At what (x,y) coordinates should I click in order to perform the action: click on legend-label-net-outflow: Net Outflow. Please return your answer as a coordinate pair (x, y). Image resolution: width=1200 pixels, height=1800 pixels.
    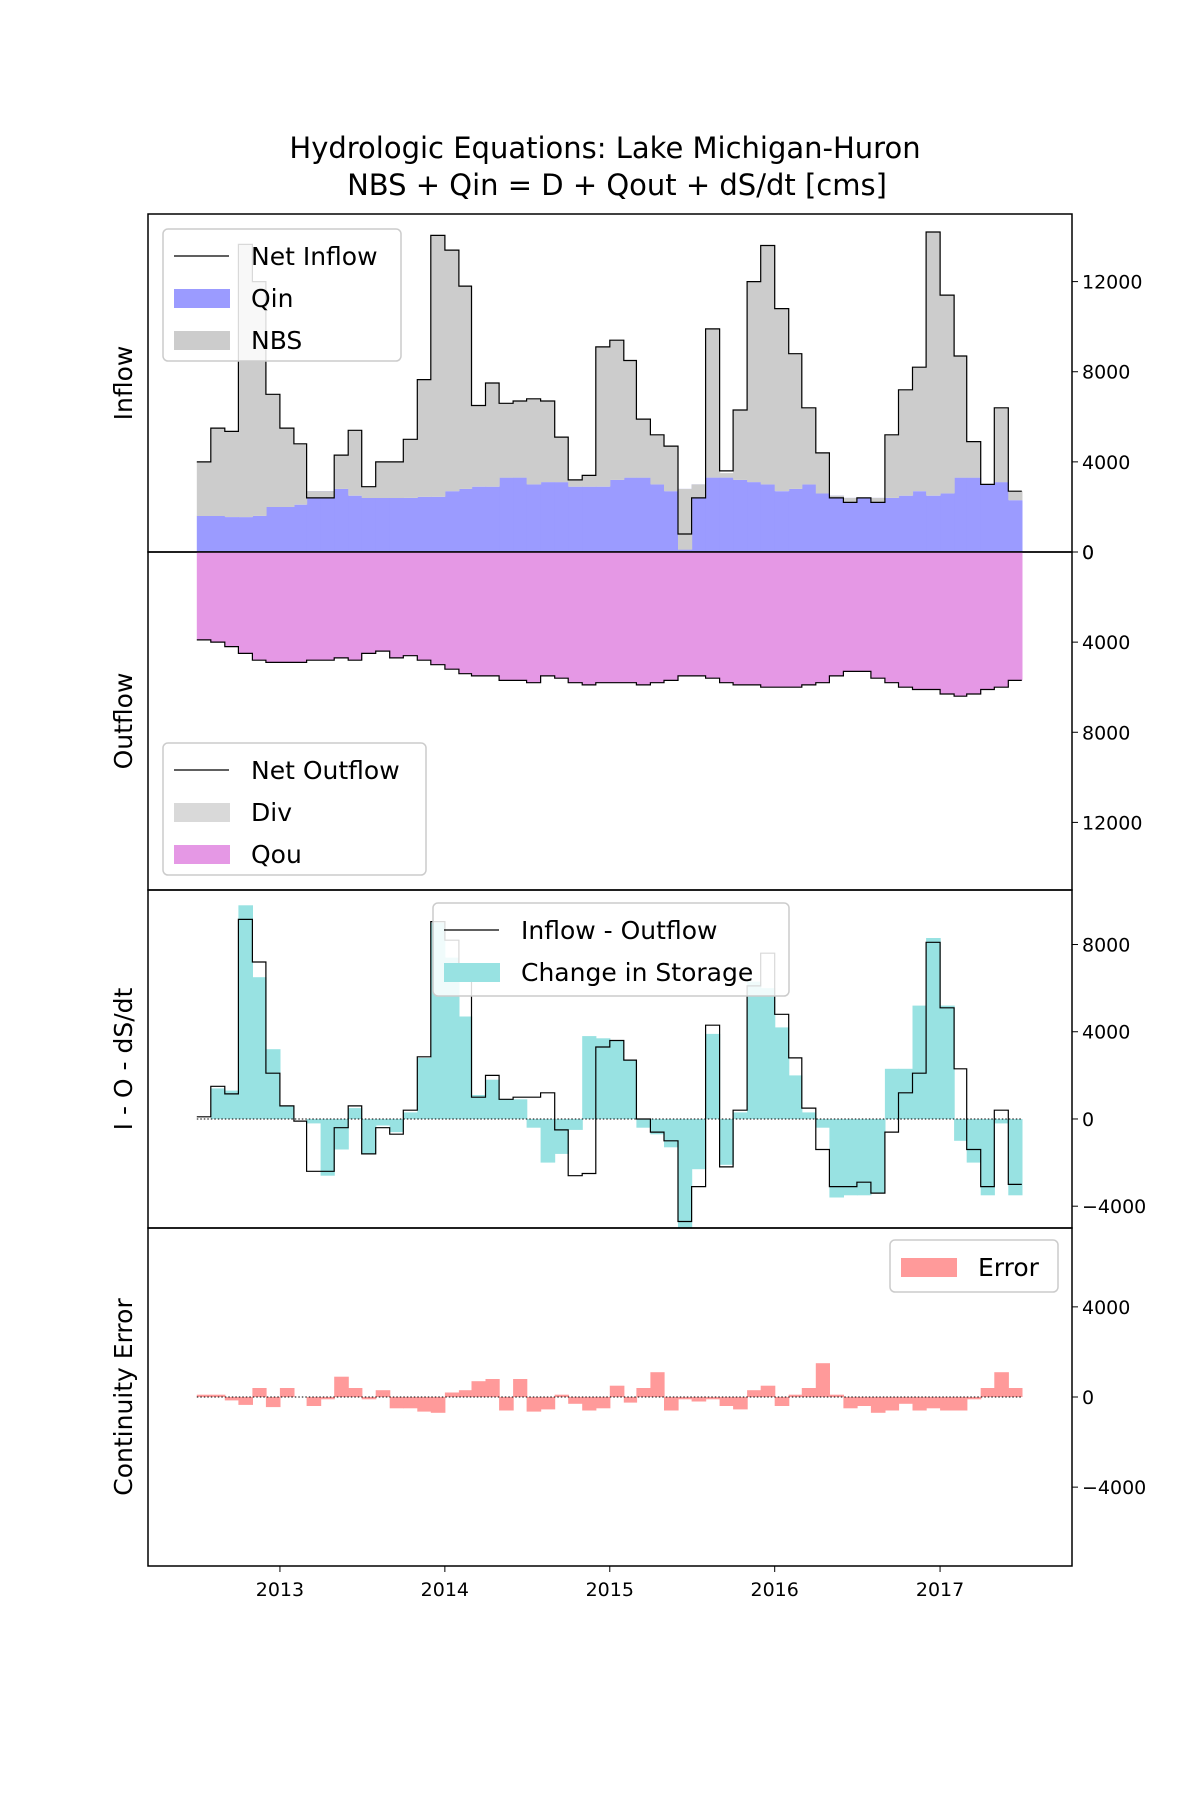
    Looking at the image, I should click on (325, 770).